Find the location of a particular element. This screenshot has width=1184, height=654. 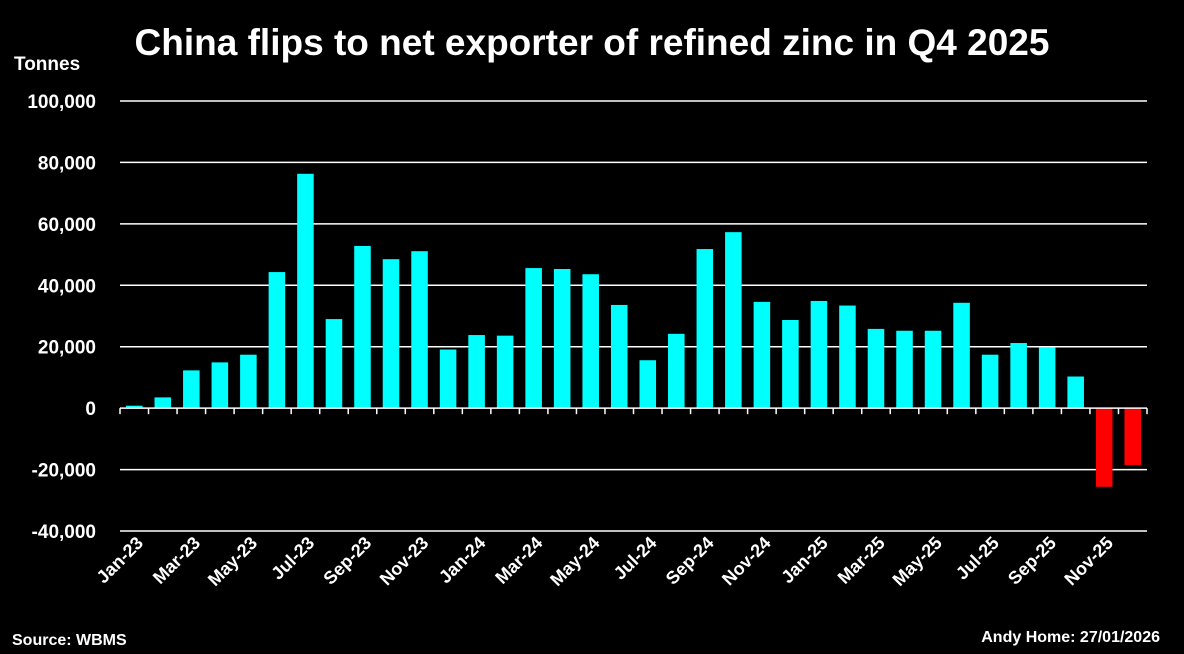

x-tick-label: Jul-24 is located at coordinates (635, 558).